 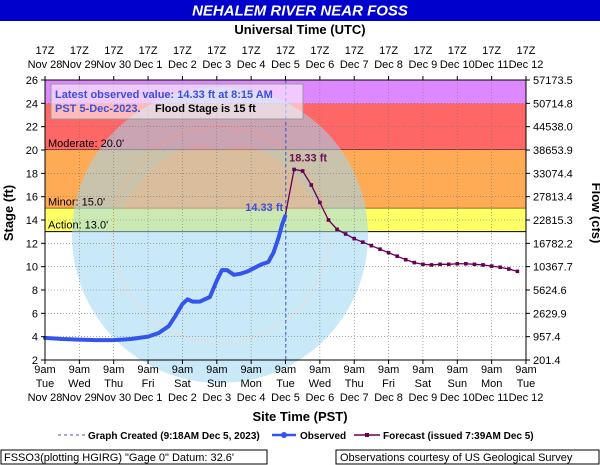 I want to click on flow-axis-title: Flow (cfs), so click(x=594, y=213).